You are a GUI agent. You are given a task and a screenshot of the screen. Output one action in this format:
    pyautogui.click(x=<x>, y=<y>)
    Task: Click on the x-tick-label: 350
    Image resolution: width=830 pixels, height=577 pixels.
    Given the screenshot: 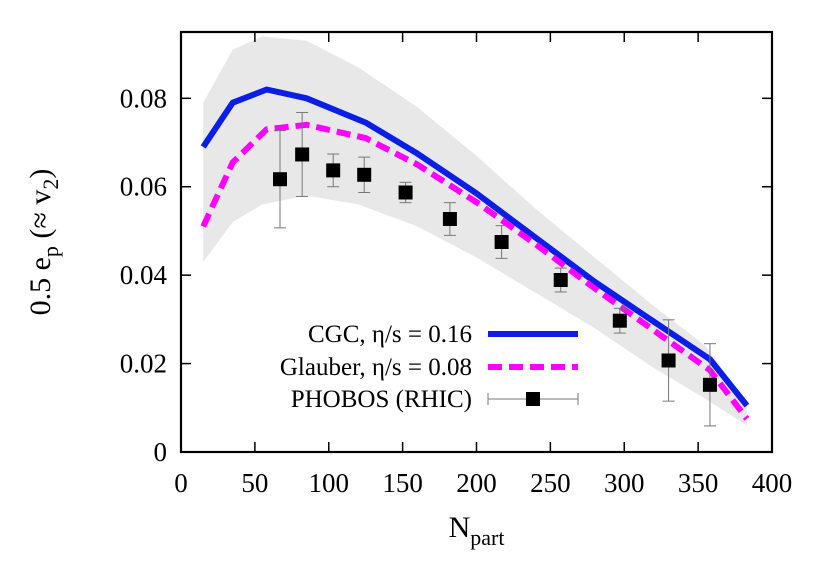 What is the action you would take?
    pyautogui.click(x=698, y=483)
    